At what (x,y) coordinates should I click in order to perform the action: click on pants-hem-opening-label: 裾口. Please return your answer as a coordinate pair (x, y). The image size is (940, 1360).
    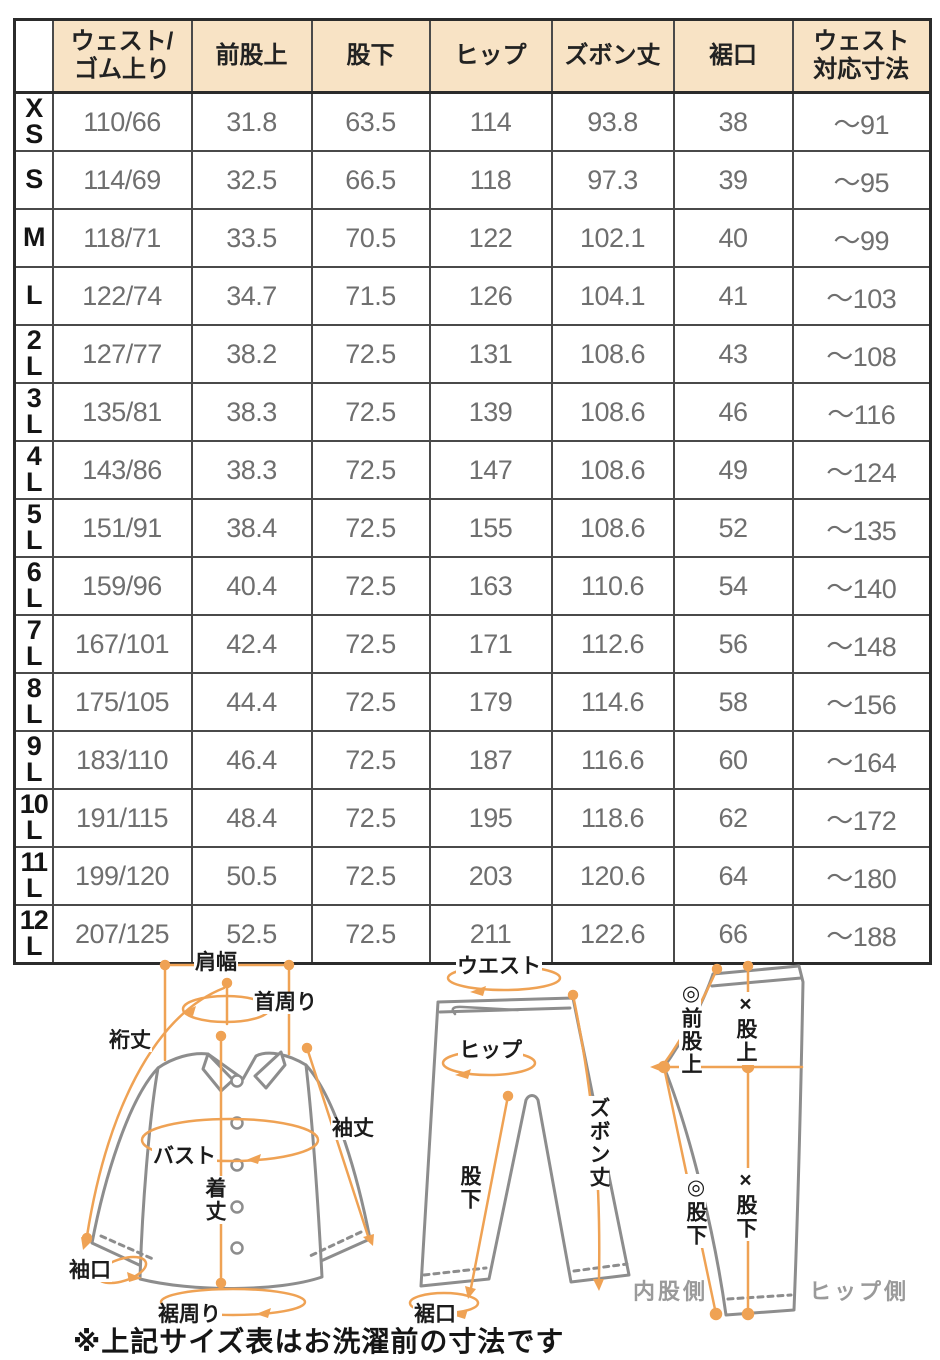
    Looking at the image, I should click on (435, 1315).